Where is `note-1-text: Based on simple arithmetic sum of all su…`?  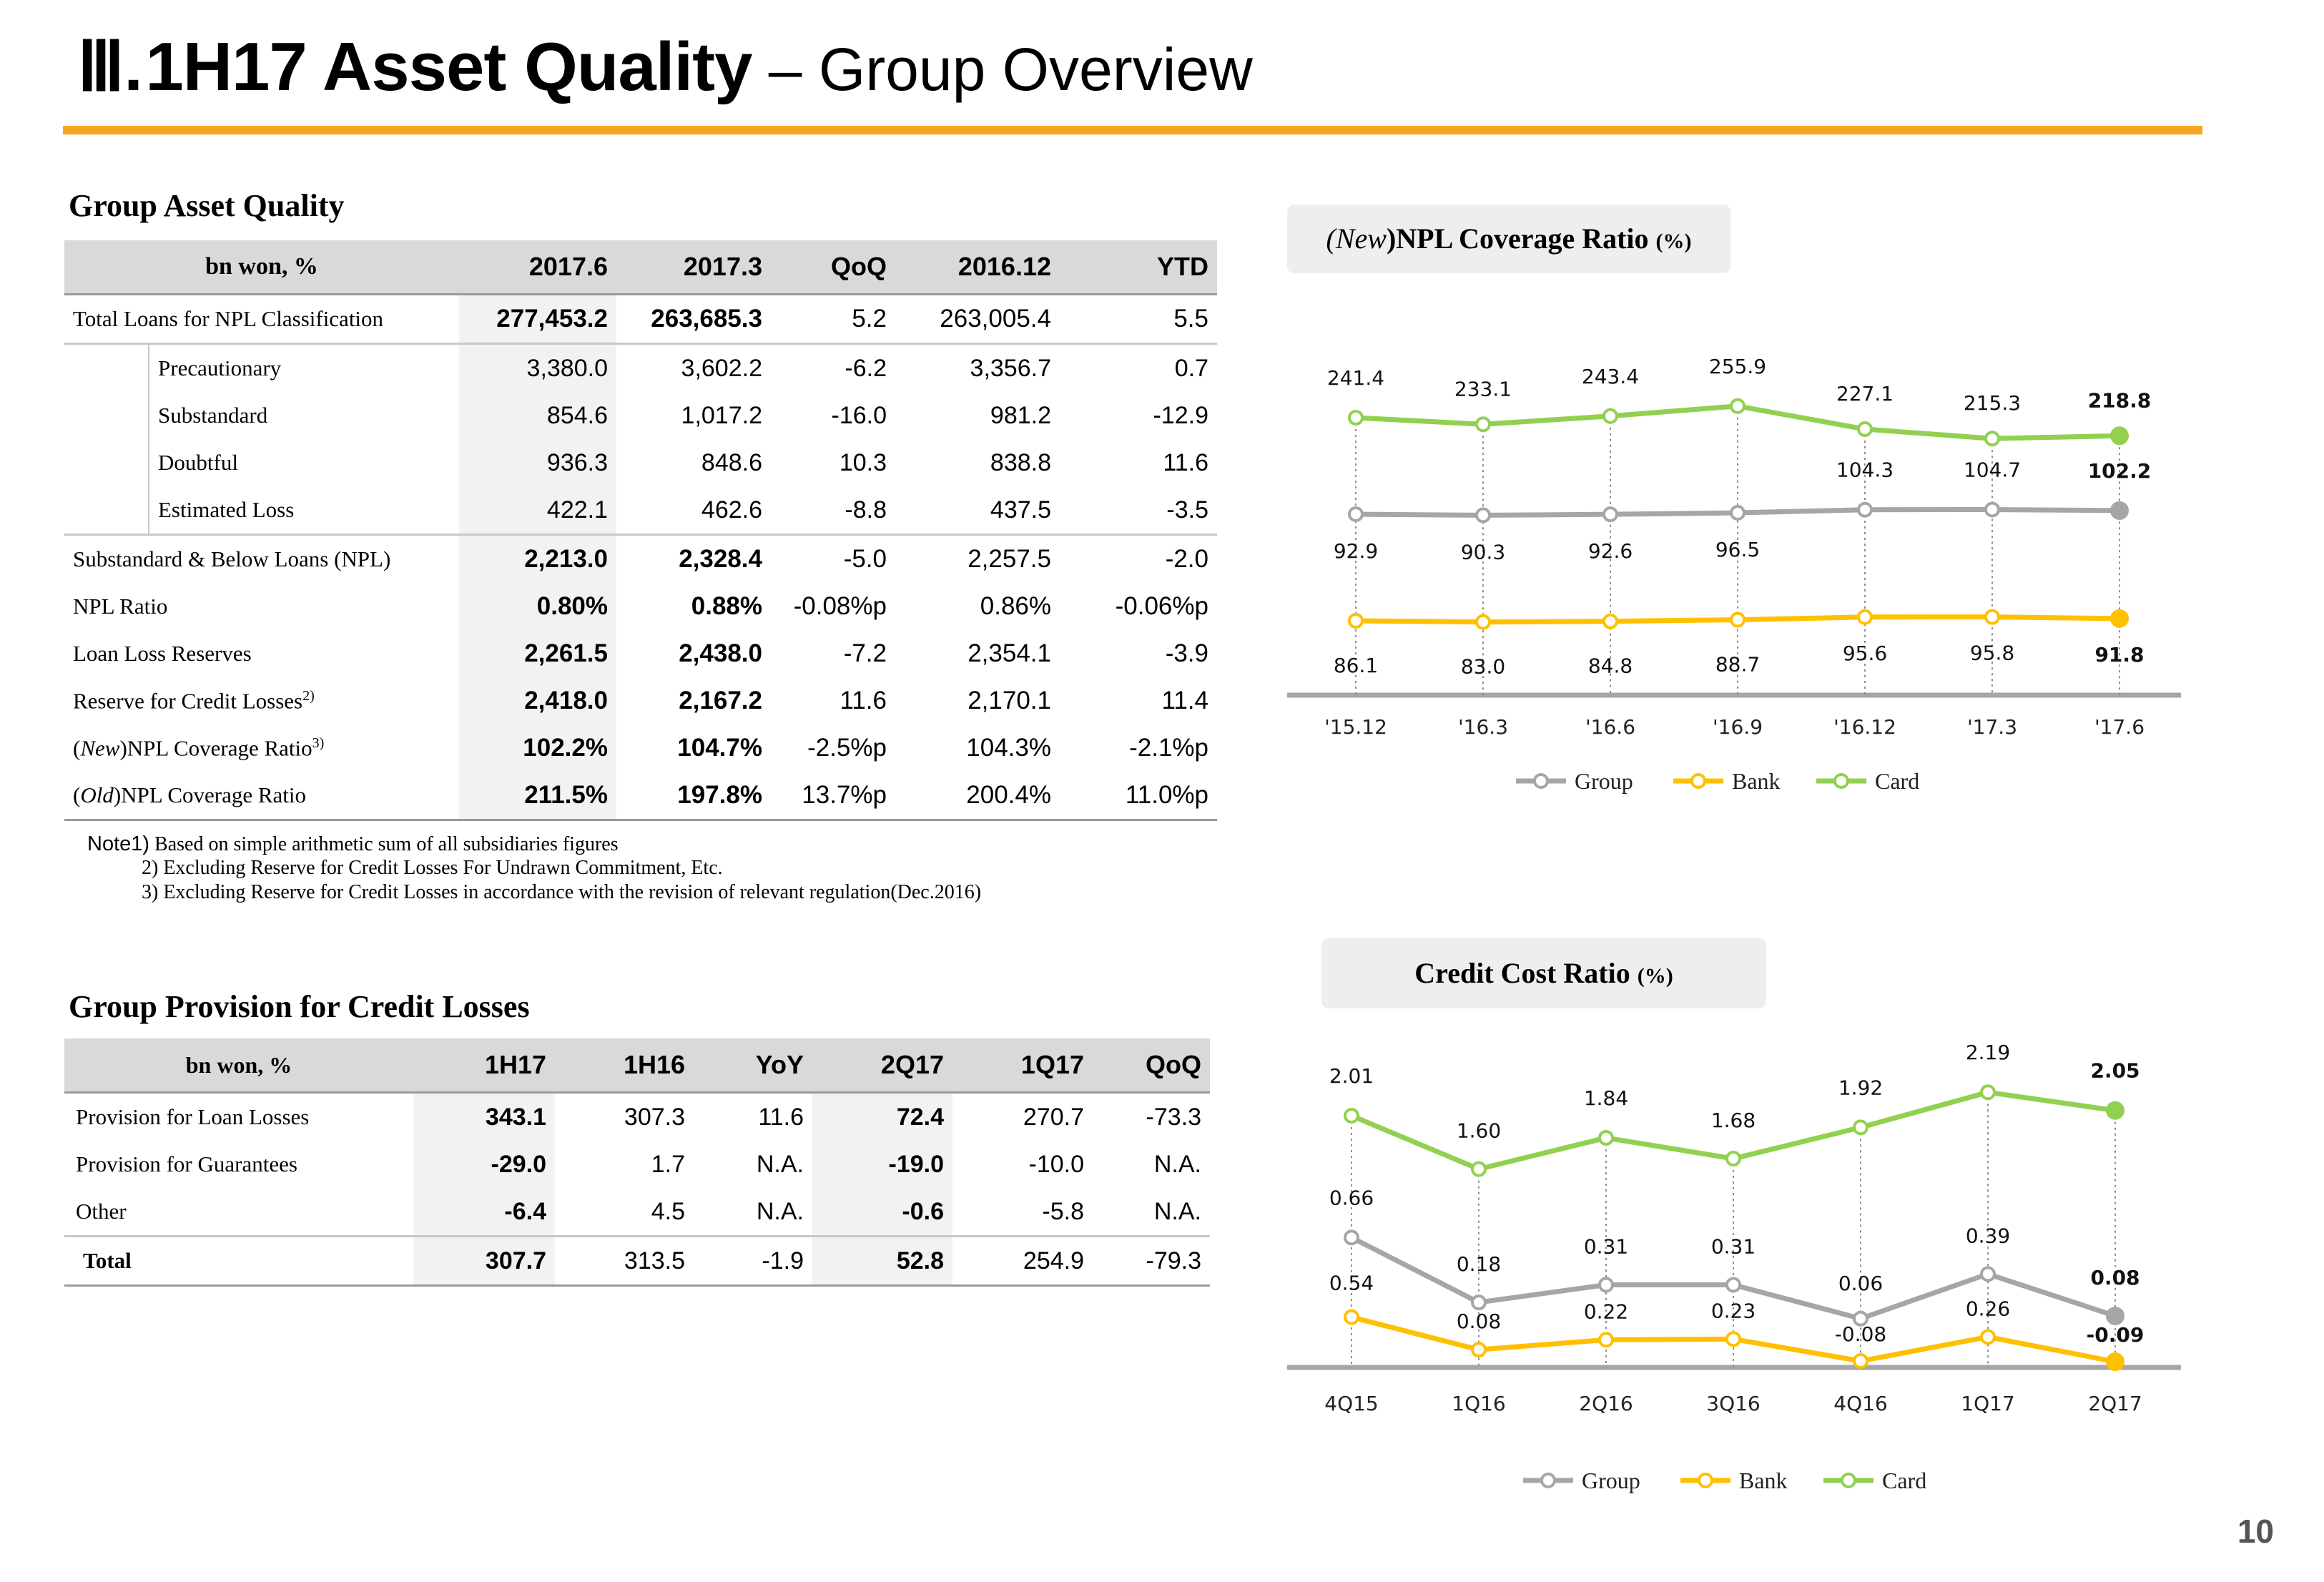 note-1-text: Based on simple arithmetic sum of all su… is located at coordinates (386, 844).